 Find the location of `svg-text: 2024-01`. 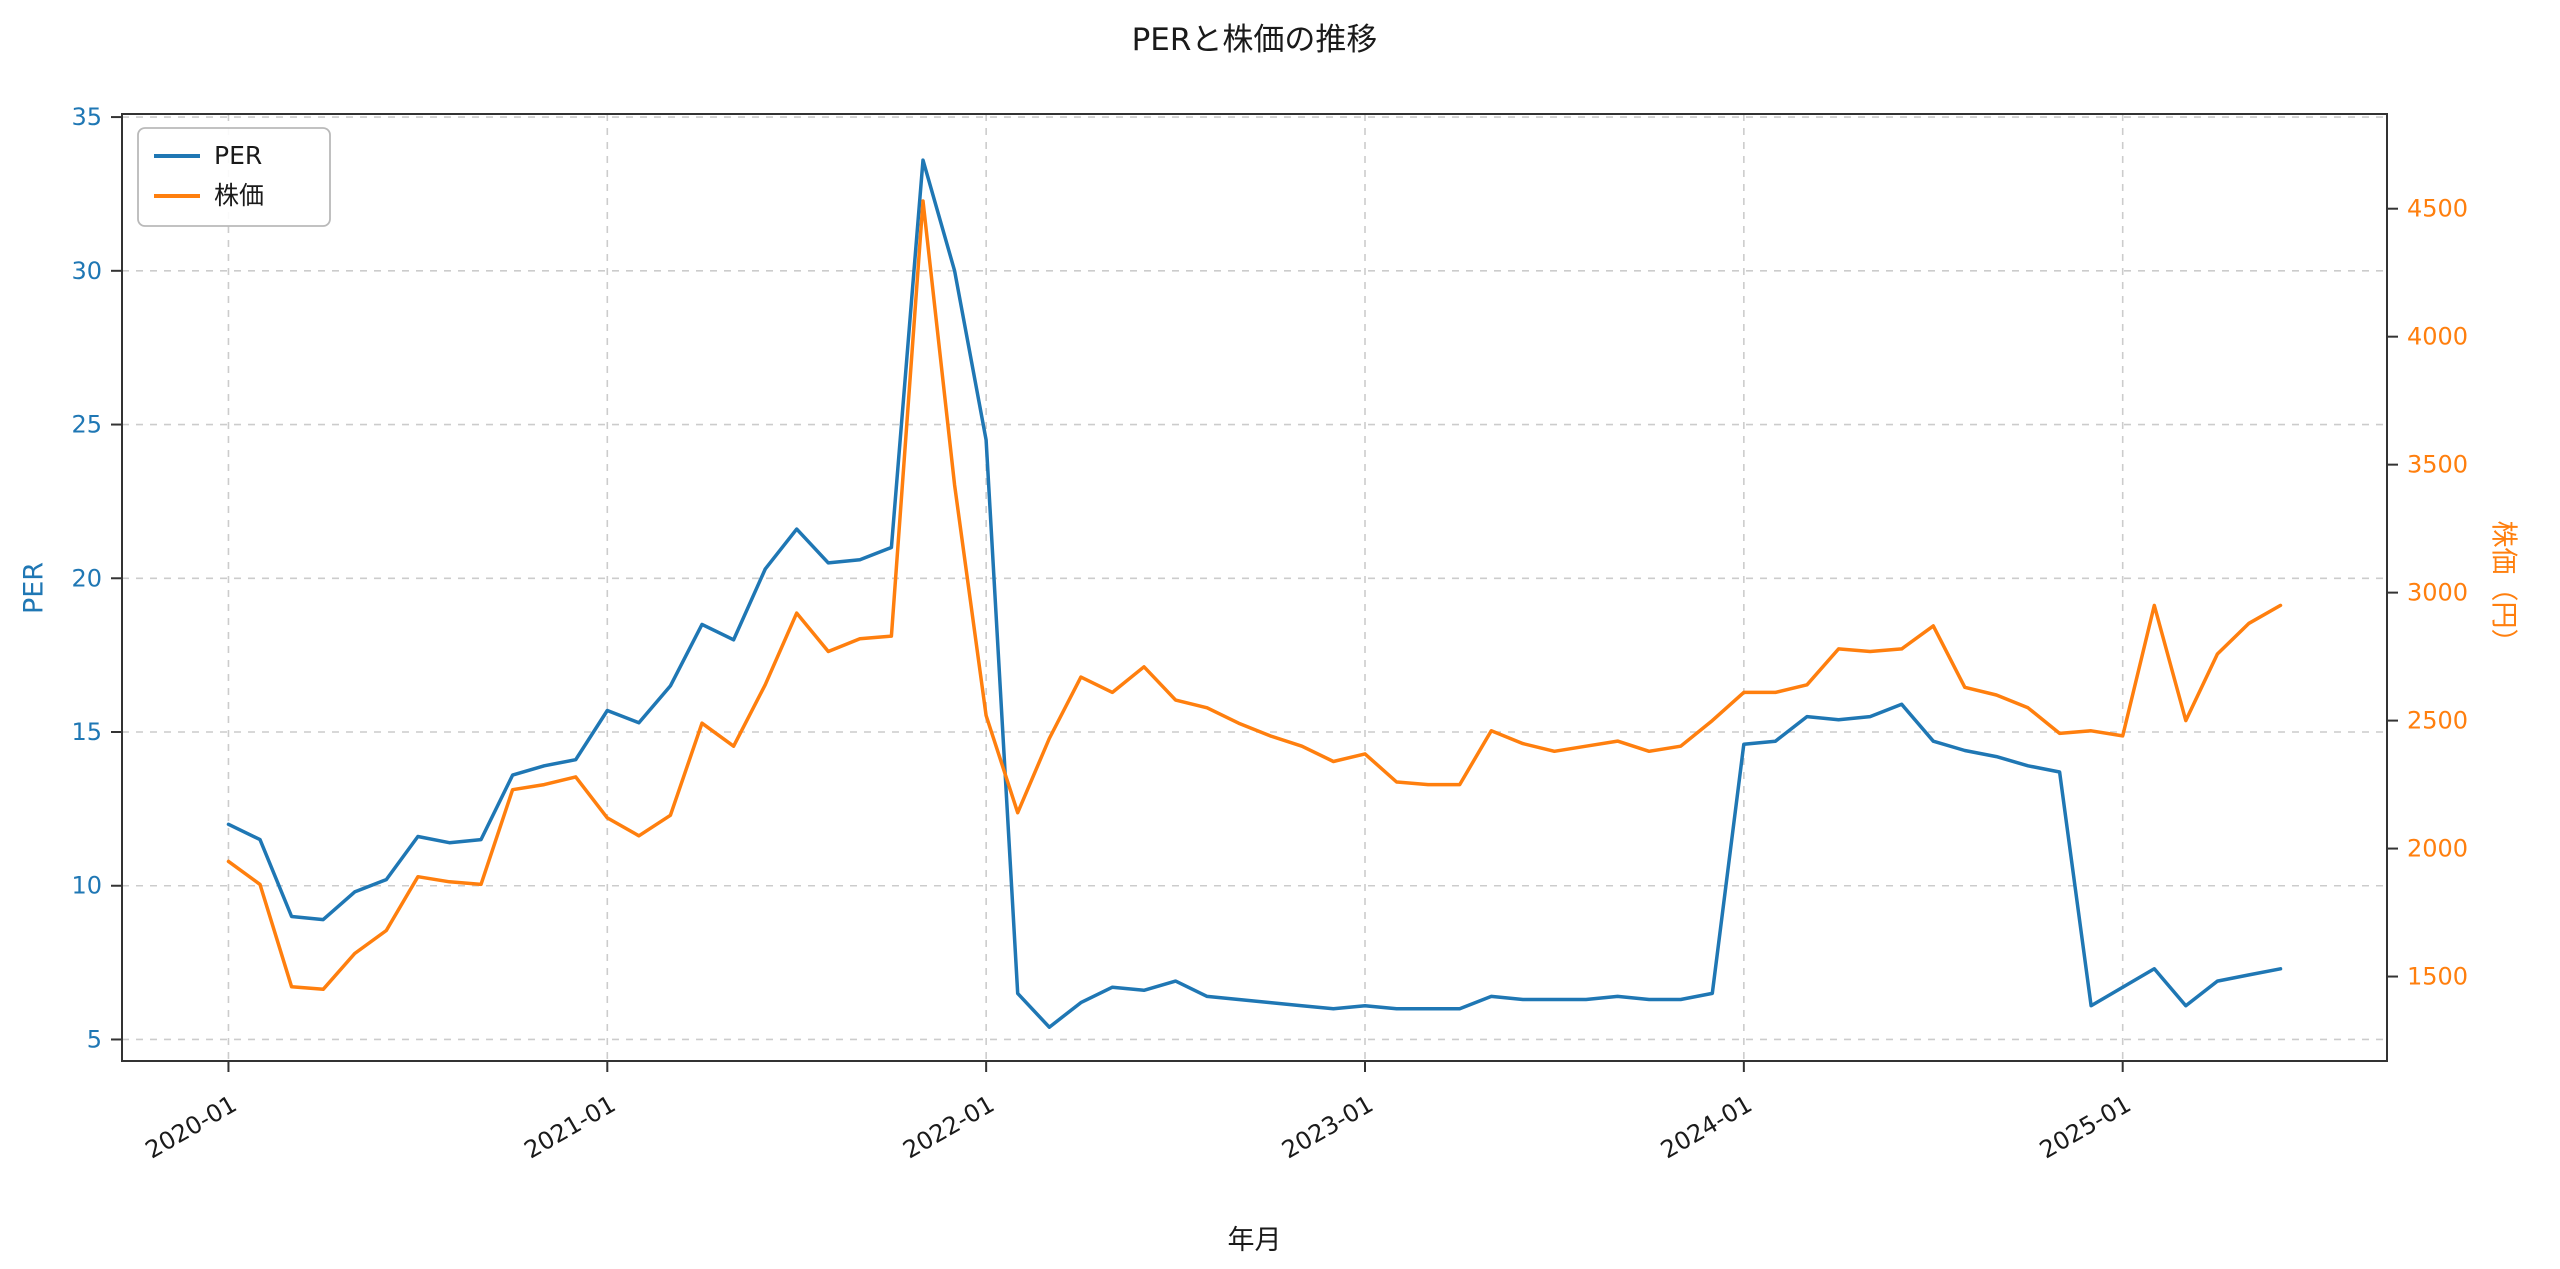

svg-text: 2024-01 is located at coordinates (1706, 1127).